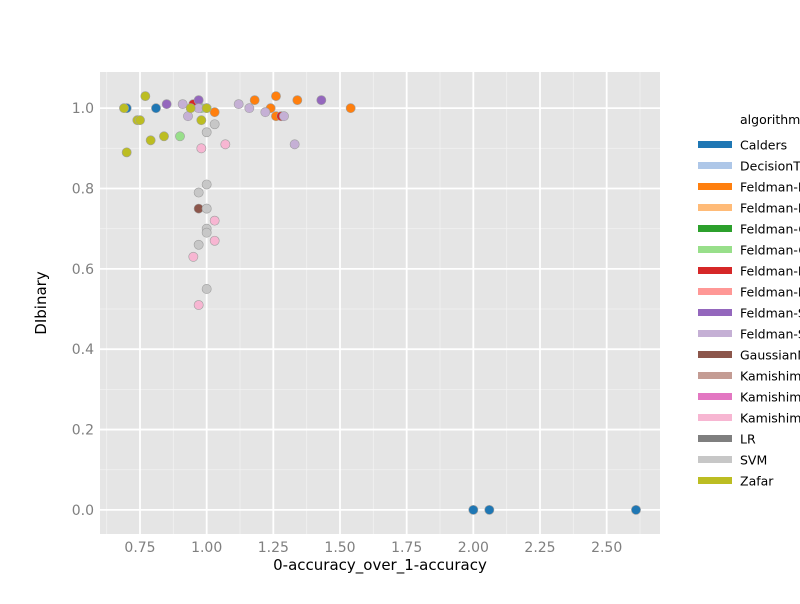 This screenshot has height=604, width=800. Describe the element at coordinates (757, 481) in the screenshot. I see `legend-label: Zafar` at that location.